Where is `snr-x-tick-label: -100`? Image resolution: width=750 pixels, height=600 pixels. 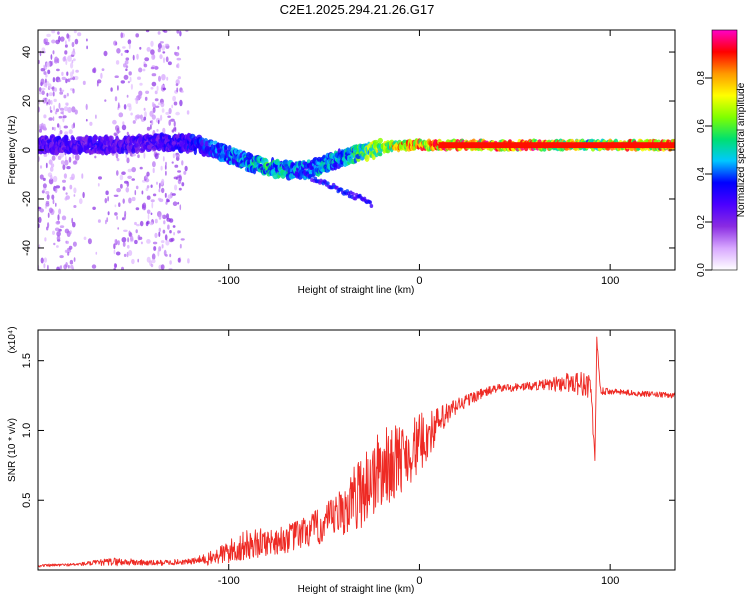 snr-x-tick-label: -100 is located at coordinates (229, 581).